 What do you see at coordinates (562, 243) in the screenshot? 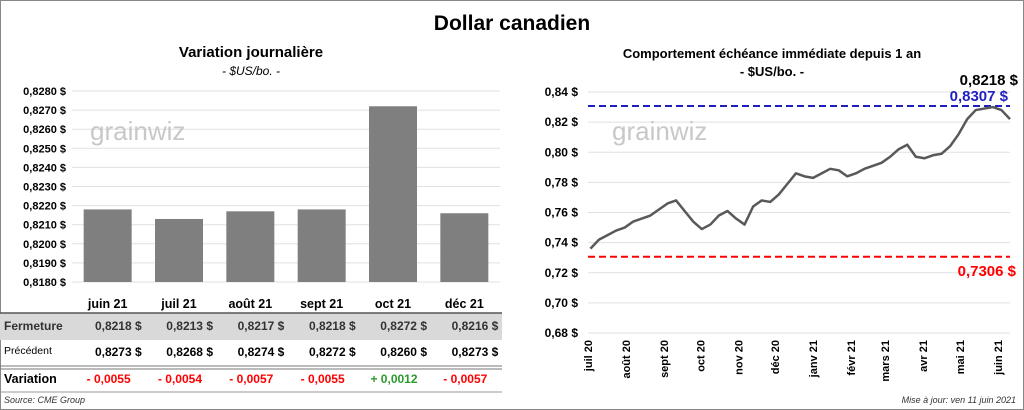
I see `y-tick-label: 0,74 $` at bounding box center [562, 243].